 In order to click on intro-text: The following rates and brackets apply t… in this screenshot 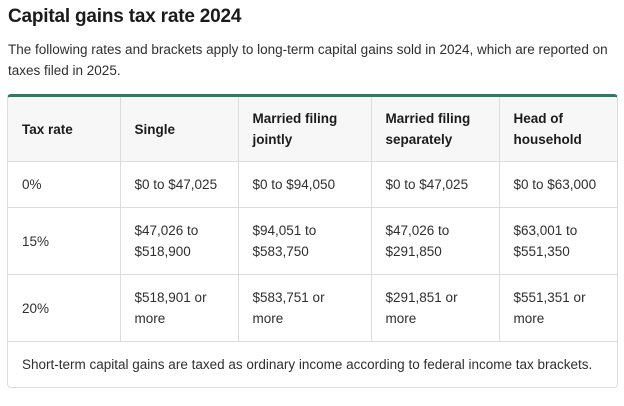, I will do `click(308, 60)`.